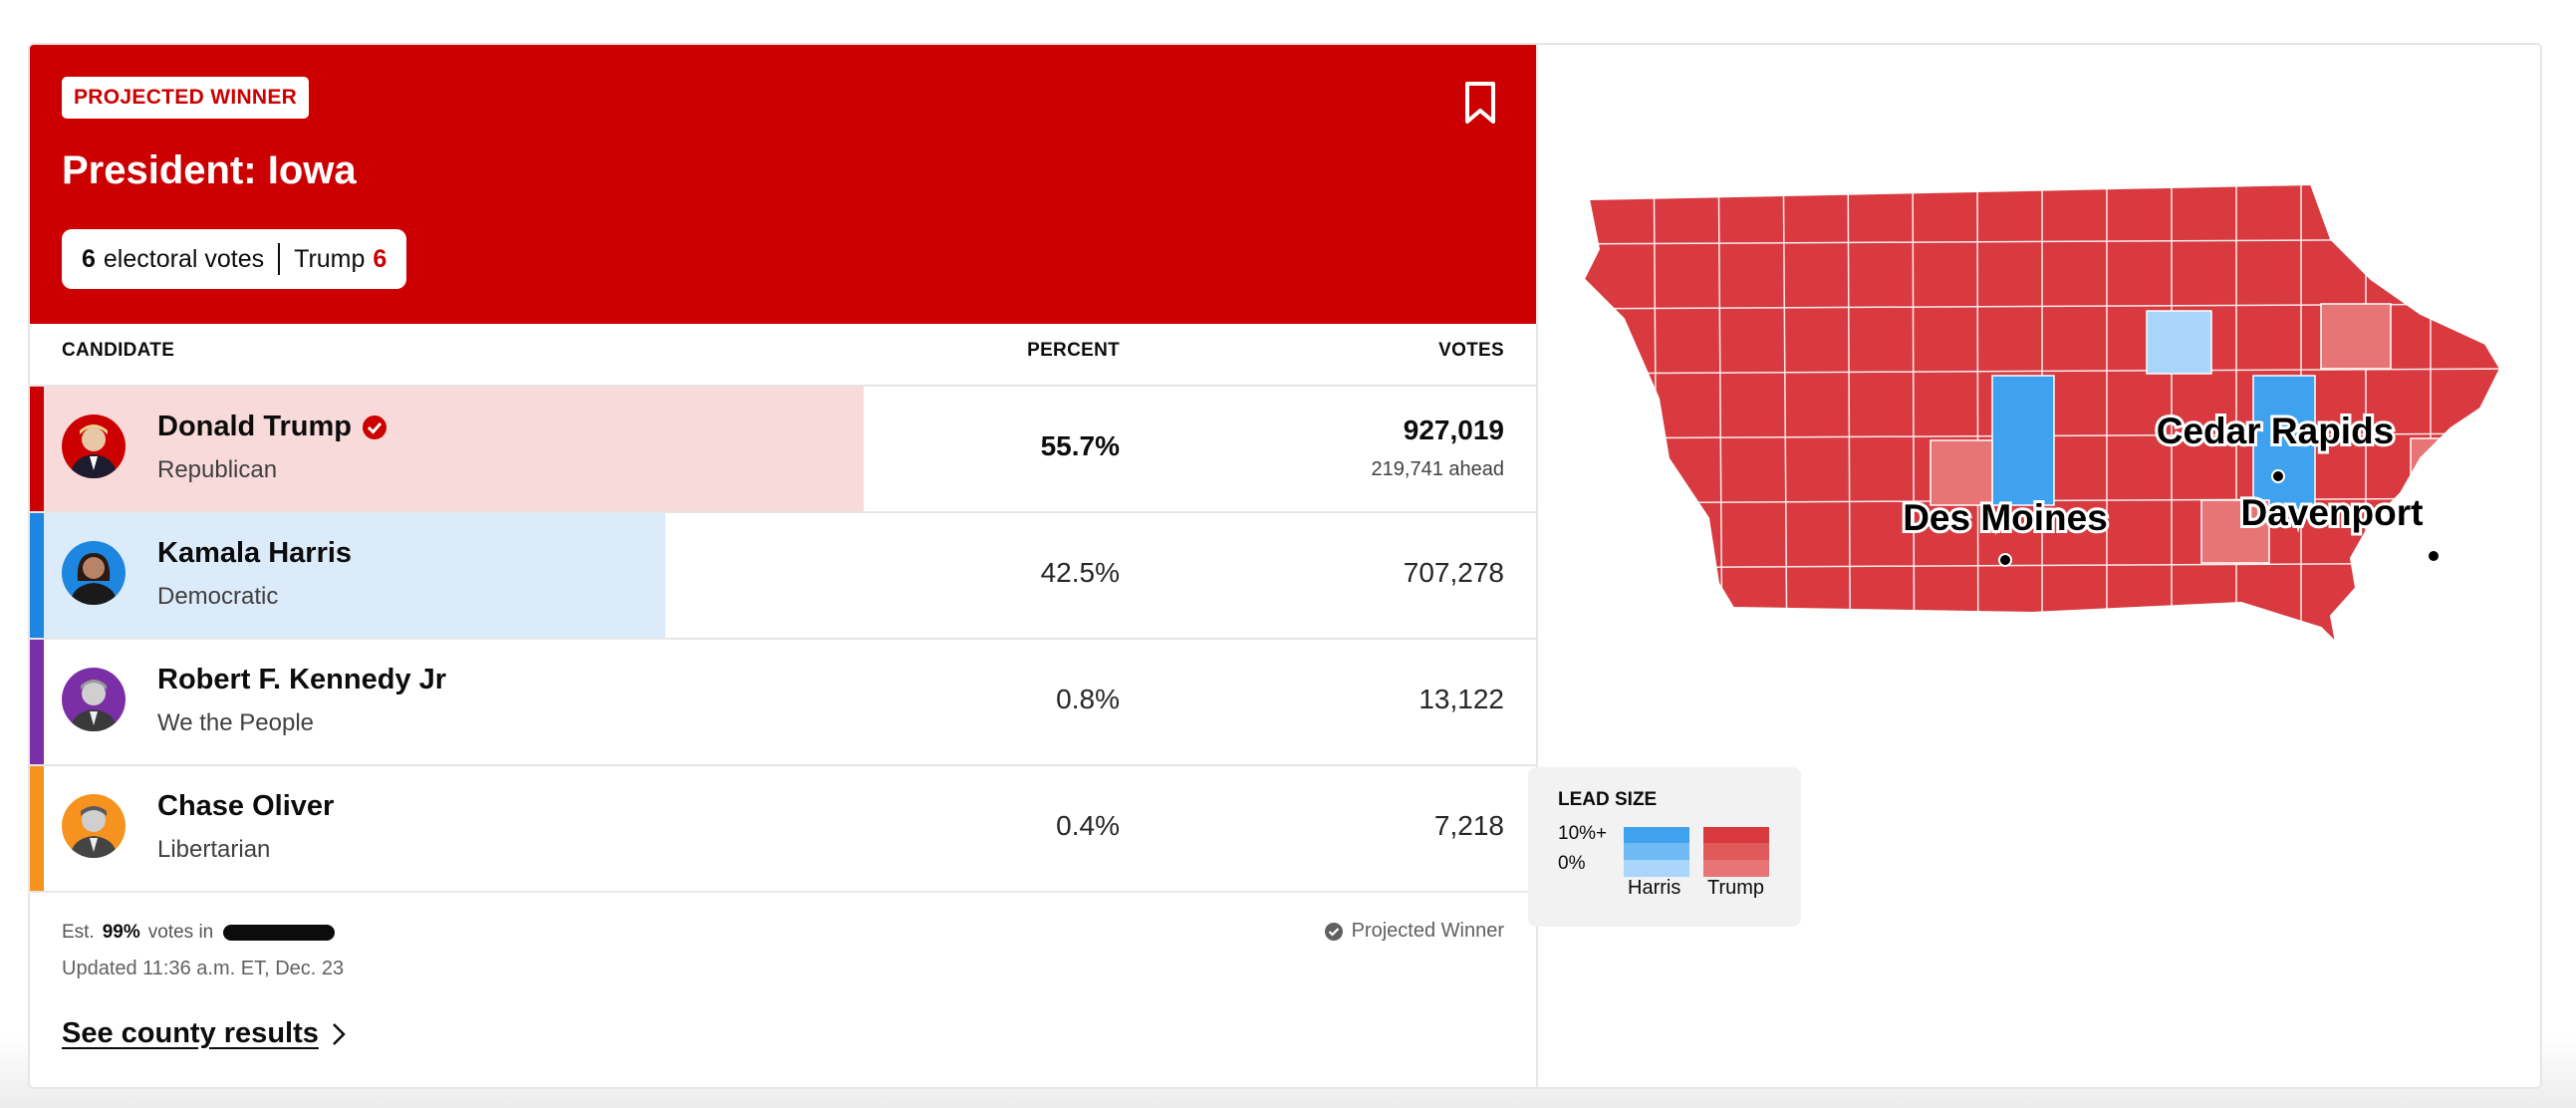 The width and height of the screenshot is (2576, 1108). Describe the element at coordinates (1654, 888) in the screenshot. I see `legend-harris: Harris` at that location.